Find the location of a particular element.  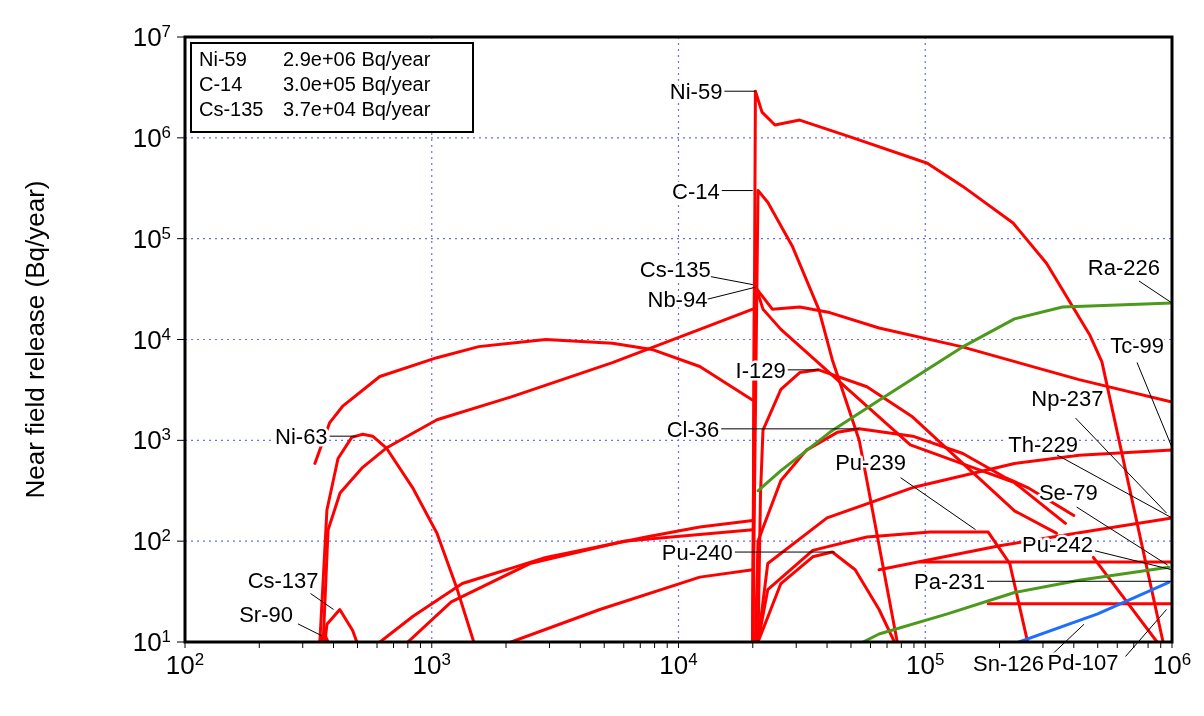

y-tick-label: 10$^{3}$ is located at coordinates (151, 440).